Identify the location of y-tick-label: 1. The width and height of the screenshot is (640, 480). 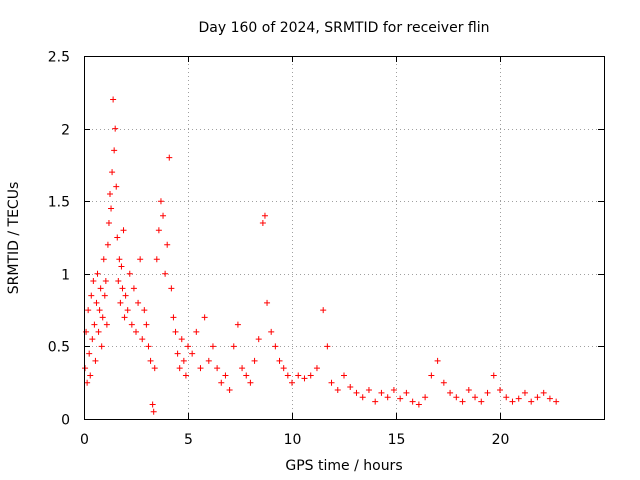
(65, 276).